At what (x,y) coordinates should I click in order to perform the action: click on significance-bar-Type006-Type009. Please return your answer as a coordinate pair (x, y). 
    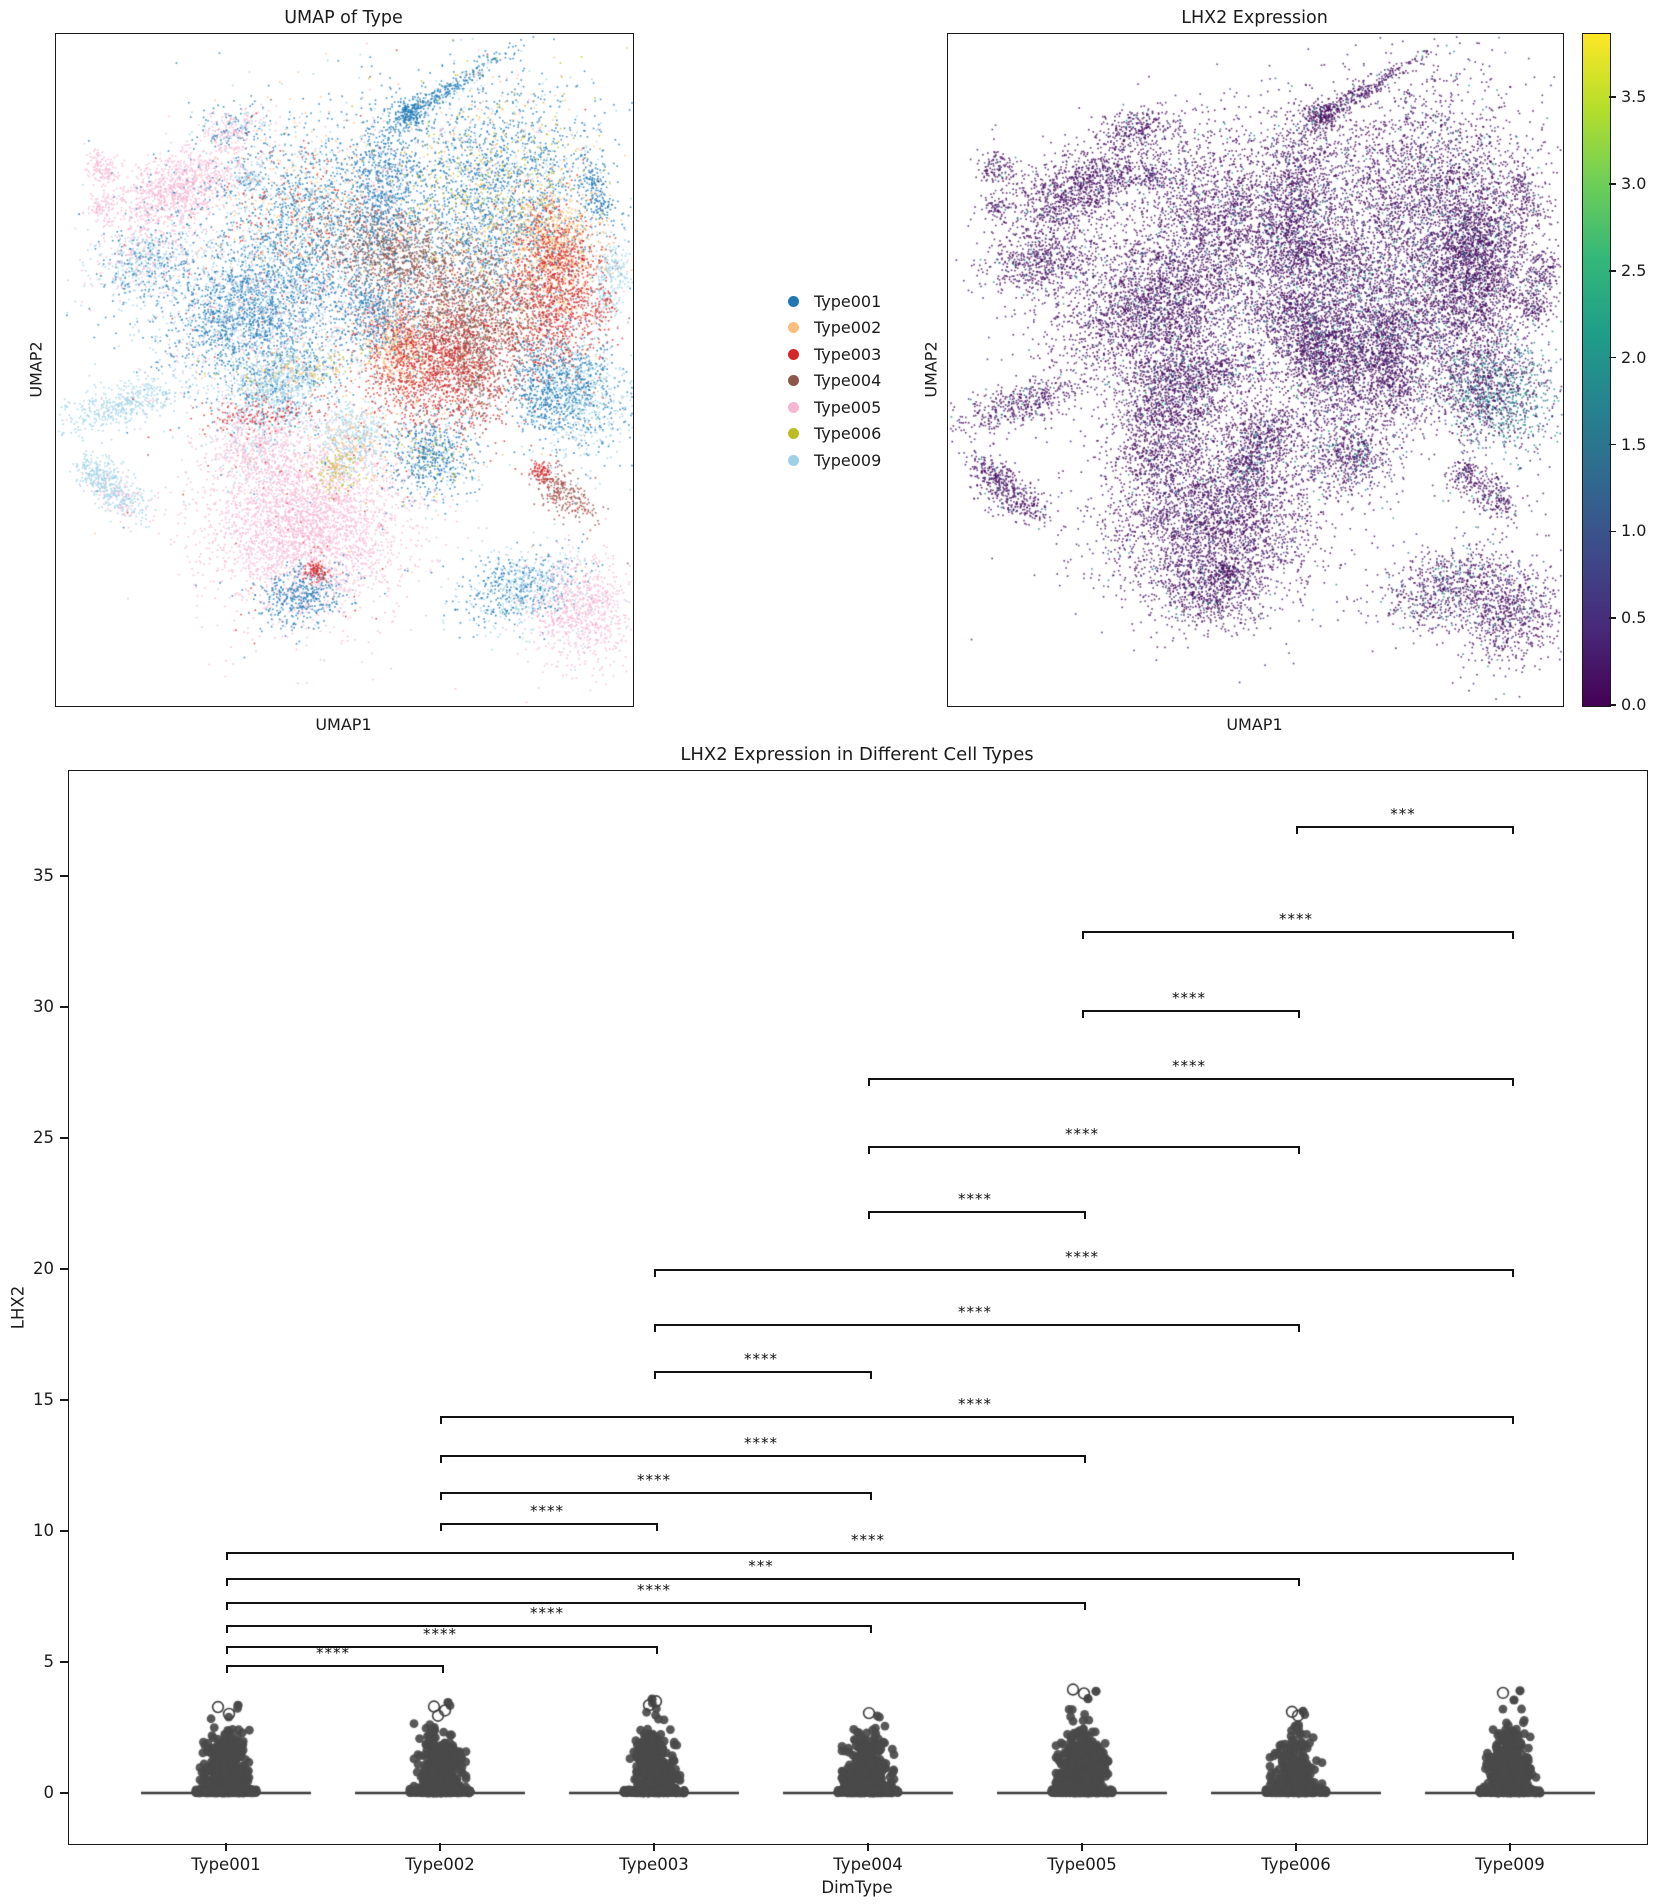
    Looking at the image, I should click on (1405, 830).